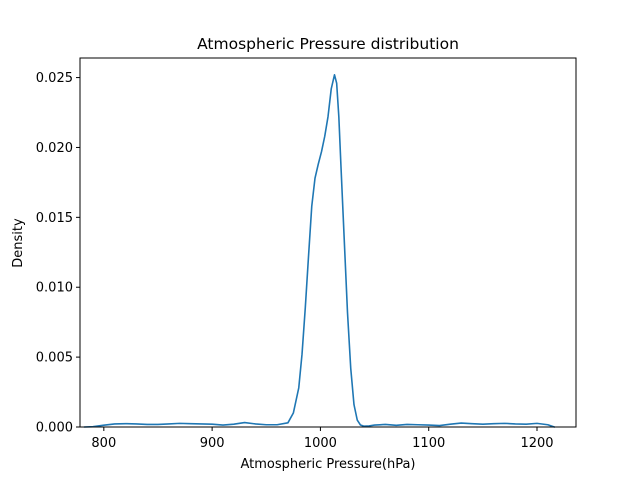 The width and height of the screenshot is (640, 480). What do you see at coordinates (328, 44) in the screenshot?
I see `chart-title: Atmospheric Pressure distribution` at bounding box center [328, 44].